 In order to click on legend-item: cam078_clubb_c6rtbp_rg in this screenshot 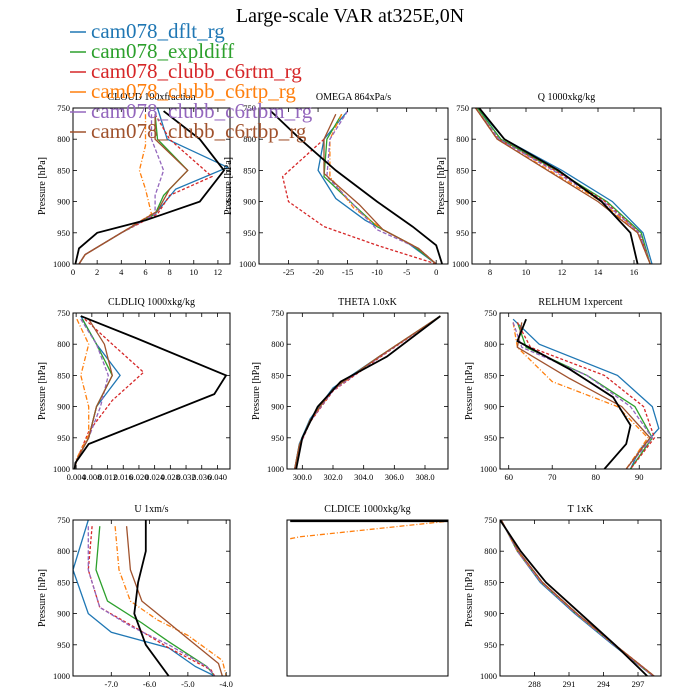, I will do `click(188, 131)`.